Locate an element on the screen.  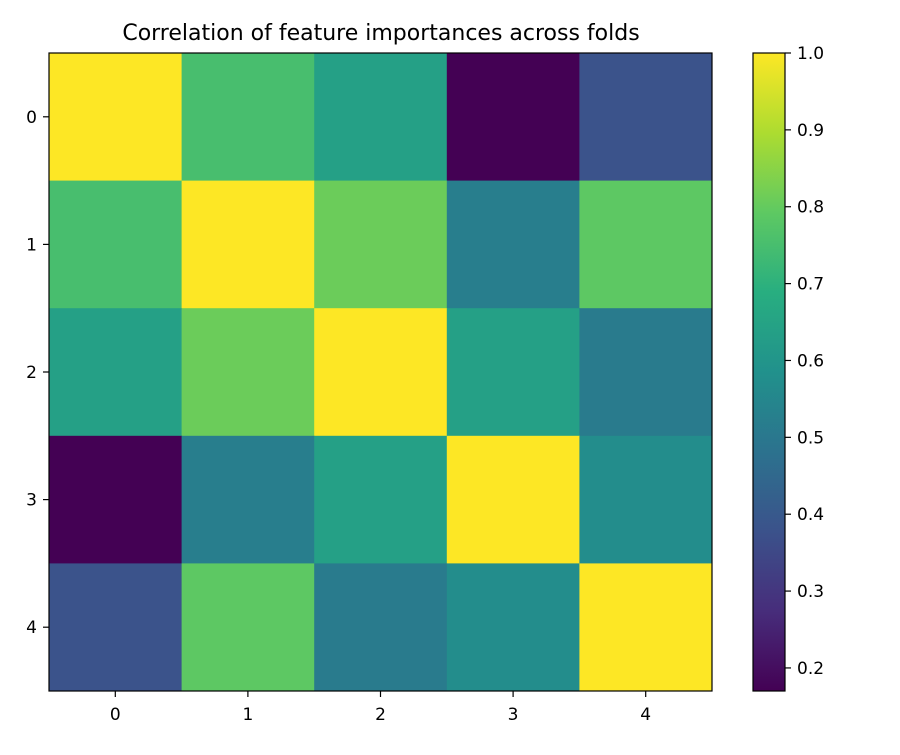
x-tick-label: 1 is located at coordinates (247, 715).